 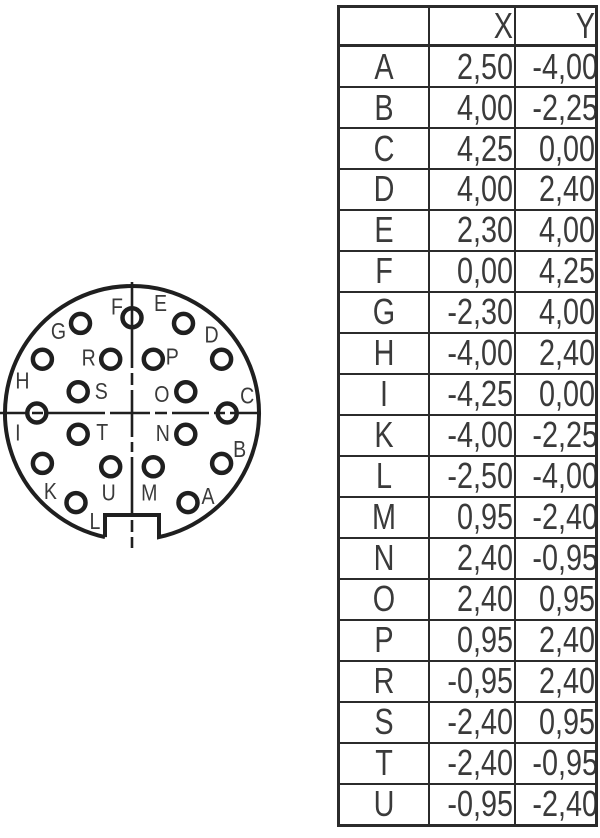 I want to click on pin-T, so click(x=78, y=434).